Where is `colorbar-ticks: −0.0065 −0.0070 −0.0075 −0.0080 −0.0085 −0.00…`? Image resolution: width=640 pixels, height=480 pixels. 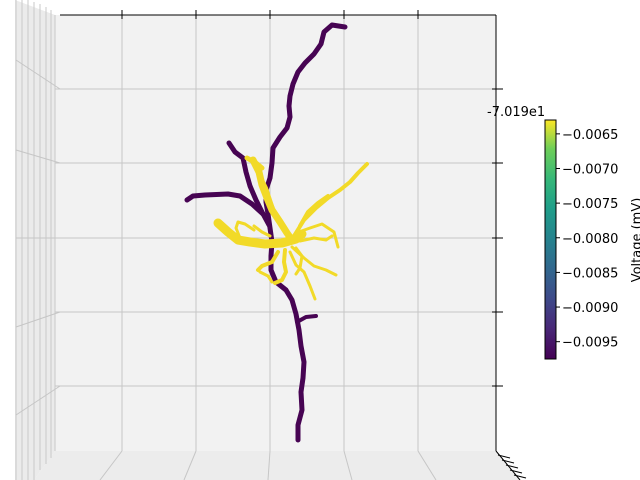 colorbar-ticks: −0.0065 −0.0070 −0.0075 −0.0080 −0.0085 −0.00… is located at coordinates (587, 239).